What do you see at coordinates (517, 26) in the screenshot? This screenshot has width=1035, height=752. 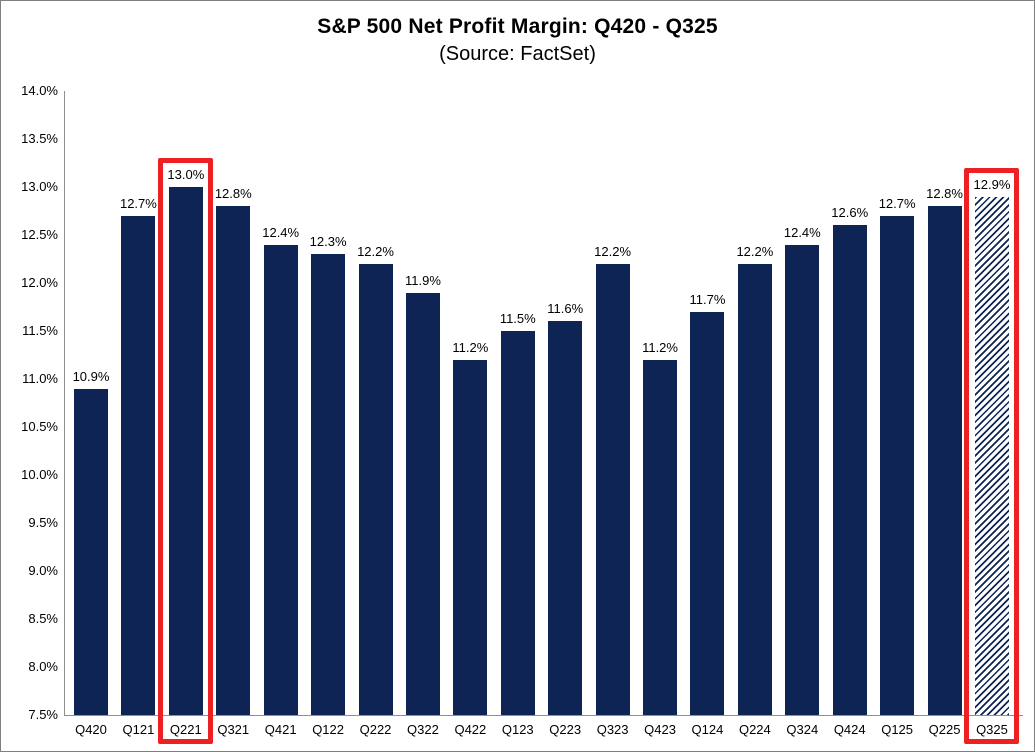 I see `chart-title: S&P 500 Net Profit Margin: Q420 - Q325` at bounding box center [517, 26].